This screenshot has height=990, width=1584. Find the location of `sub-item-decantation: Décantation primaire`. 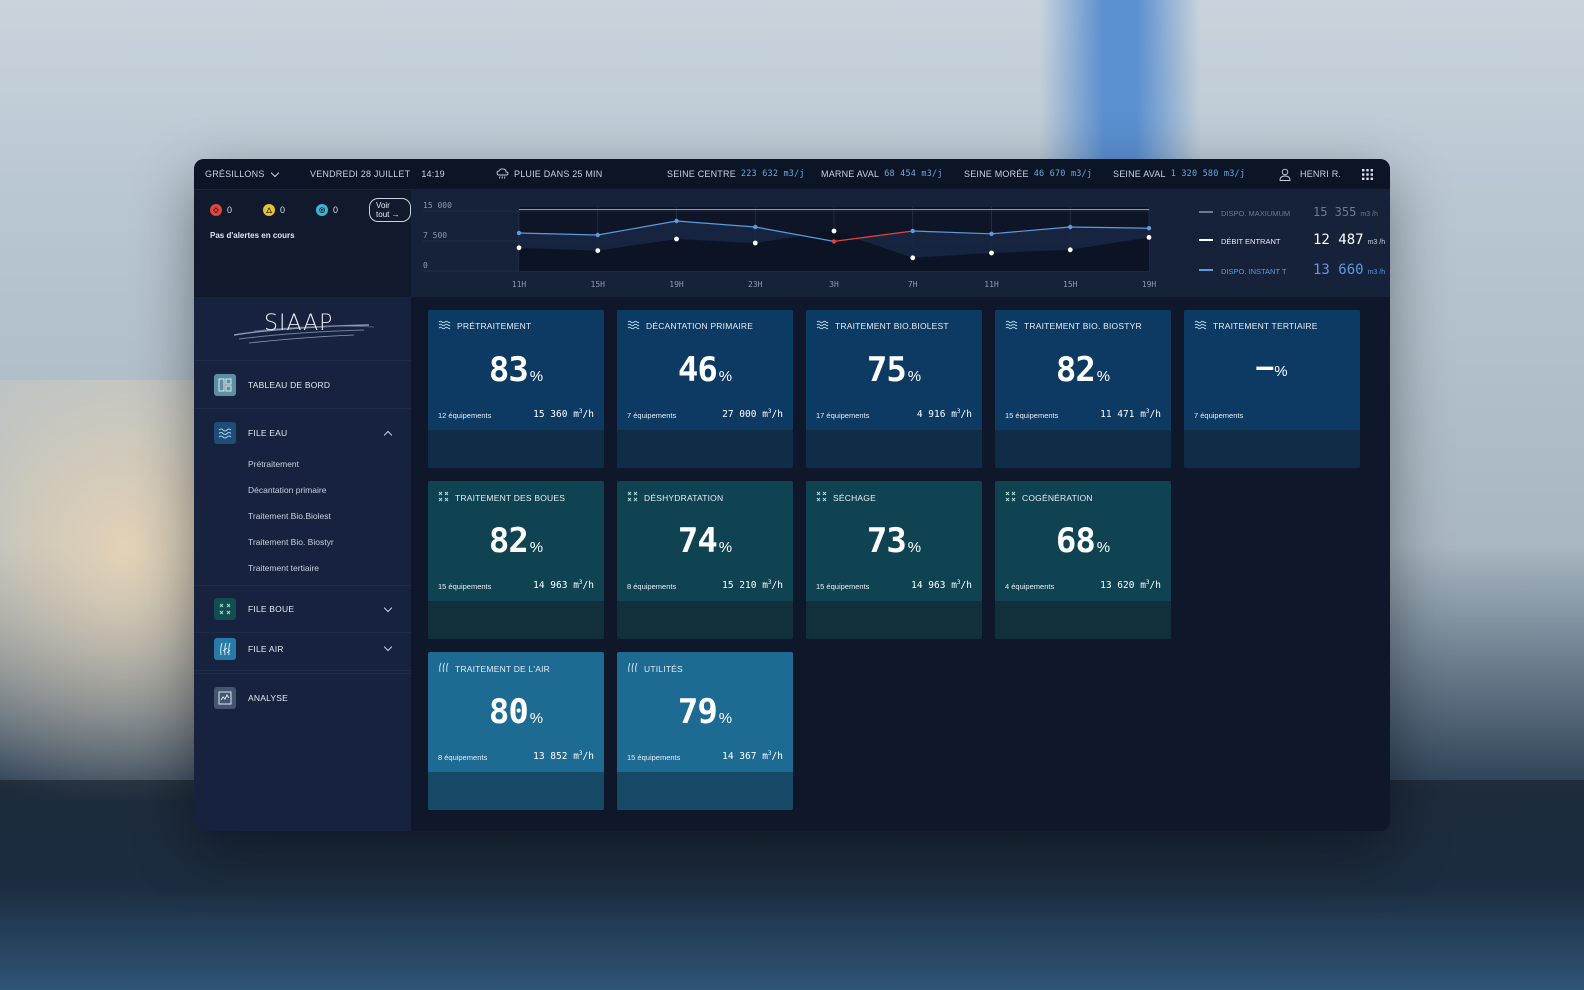

sub-item-decantation: Décantation primaire is located at coordinates (287, 490).